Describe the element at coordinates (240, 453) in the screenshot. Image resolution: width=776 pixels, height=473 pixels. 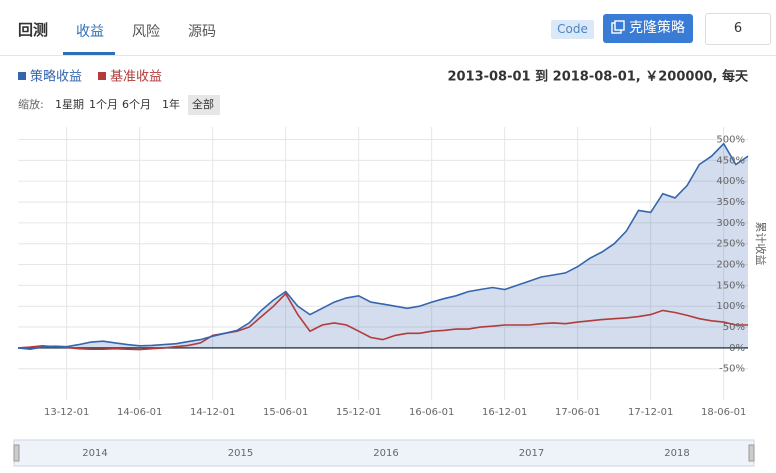
I see `navigator-year: 2015` at that location.